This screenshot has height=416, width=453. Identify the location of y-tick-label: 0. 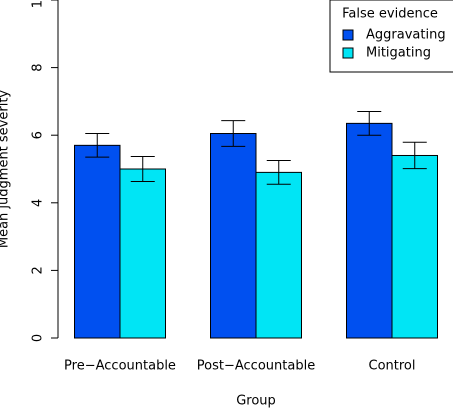
(38, 338).